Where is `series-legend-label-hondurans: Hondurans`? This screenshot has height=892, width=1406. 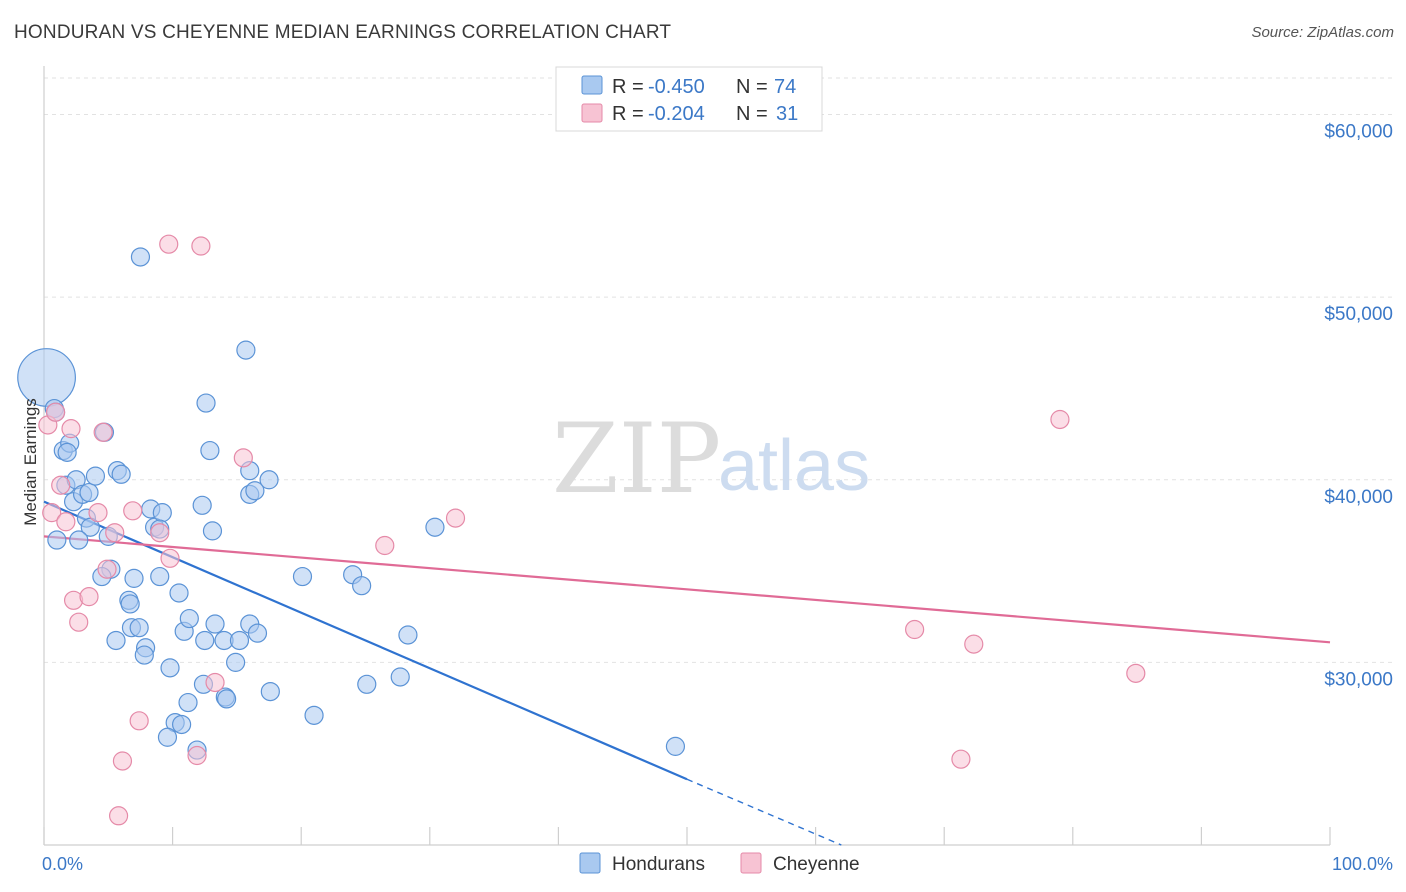 series-legend-label-hondurans: Hondurans is located at coordinates (658, 864).